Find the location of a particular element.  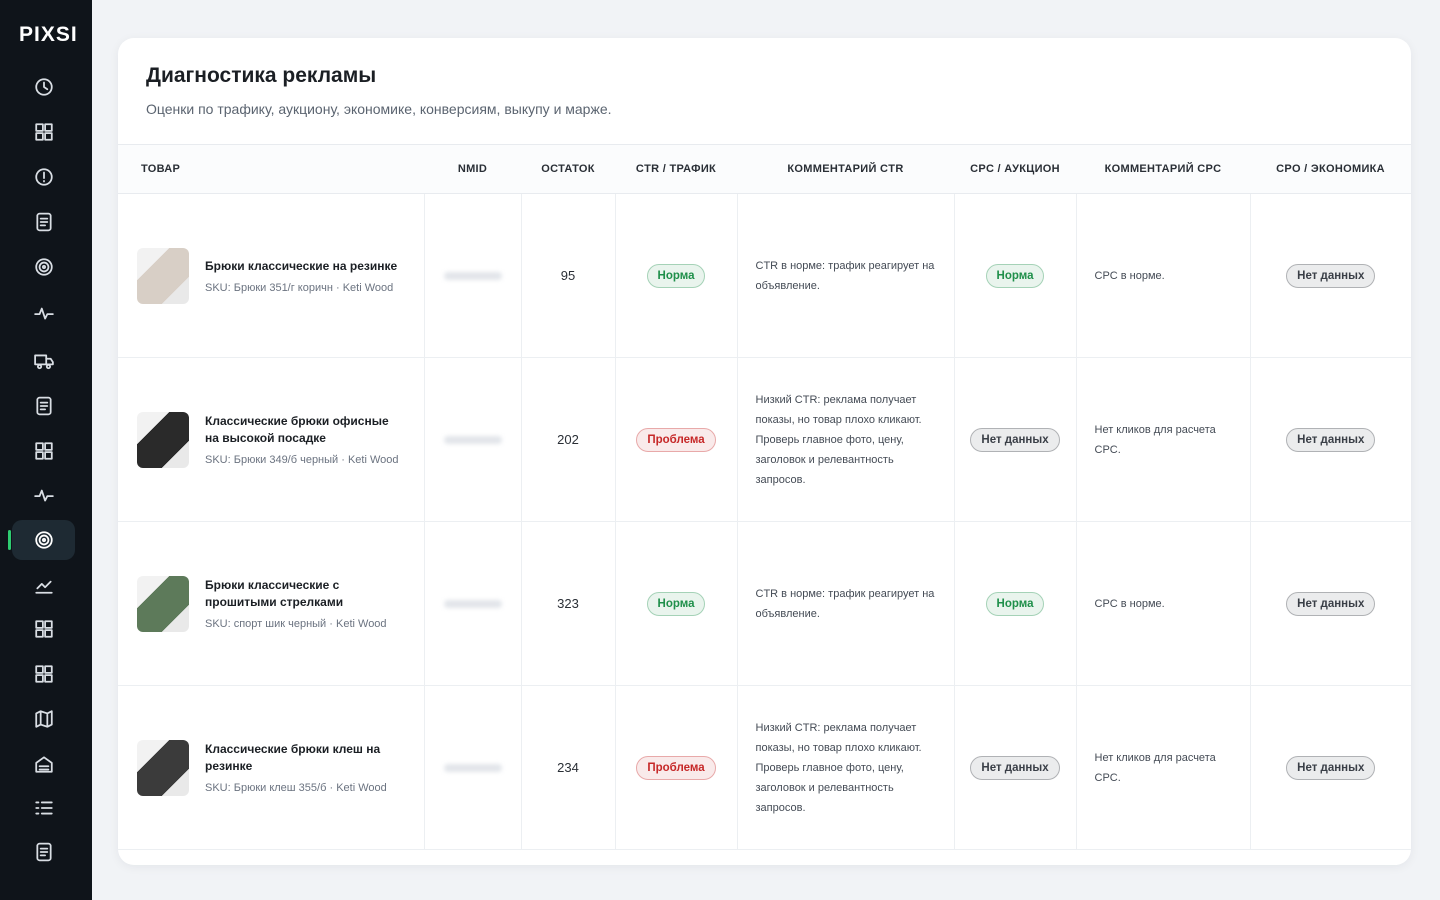

nmid-cell is located at coordinates (472, 275).